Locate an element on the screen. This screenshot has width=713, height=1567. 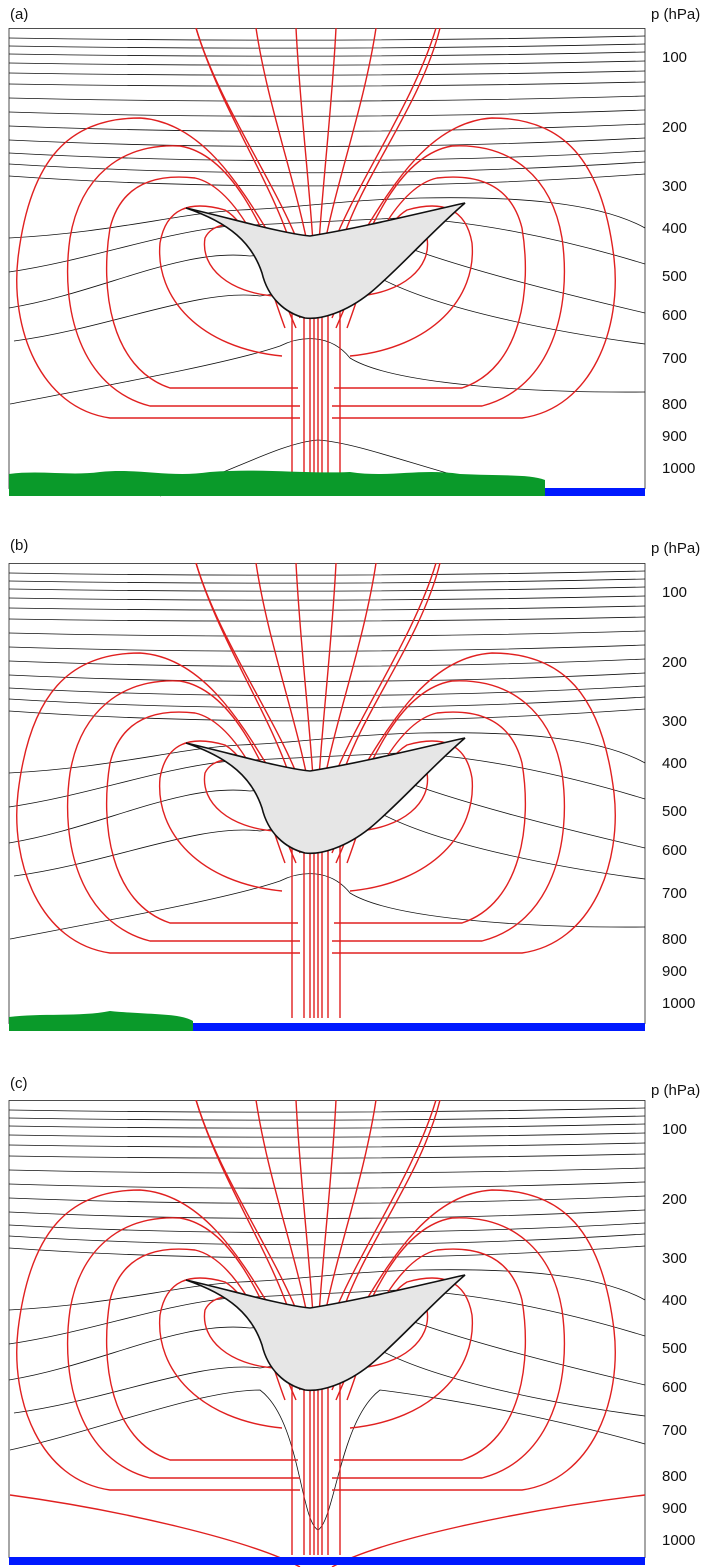
panel-label: (c) is located at coordinates (19, 1083).